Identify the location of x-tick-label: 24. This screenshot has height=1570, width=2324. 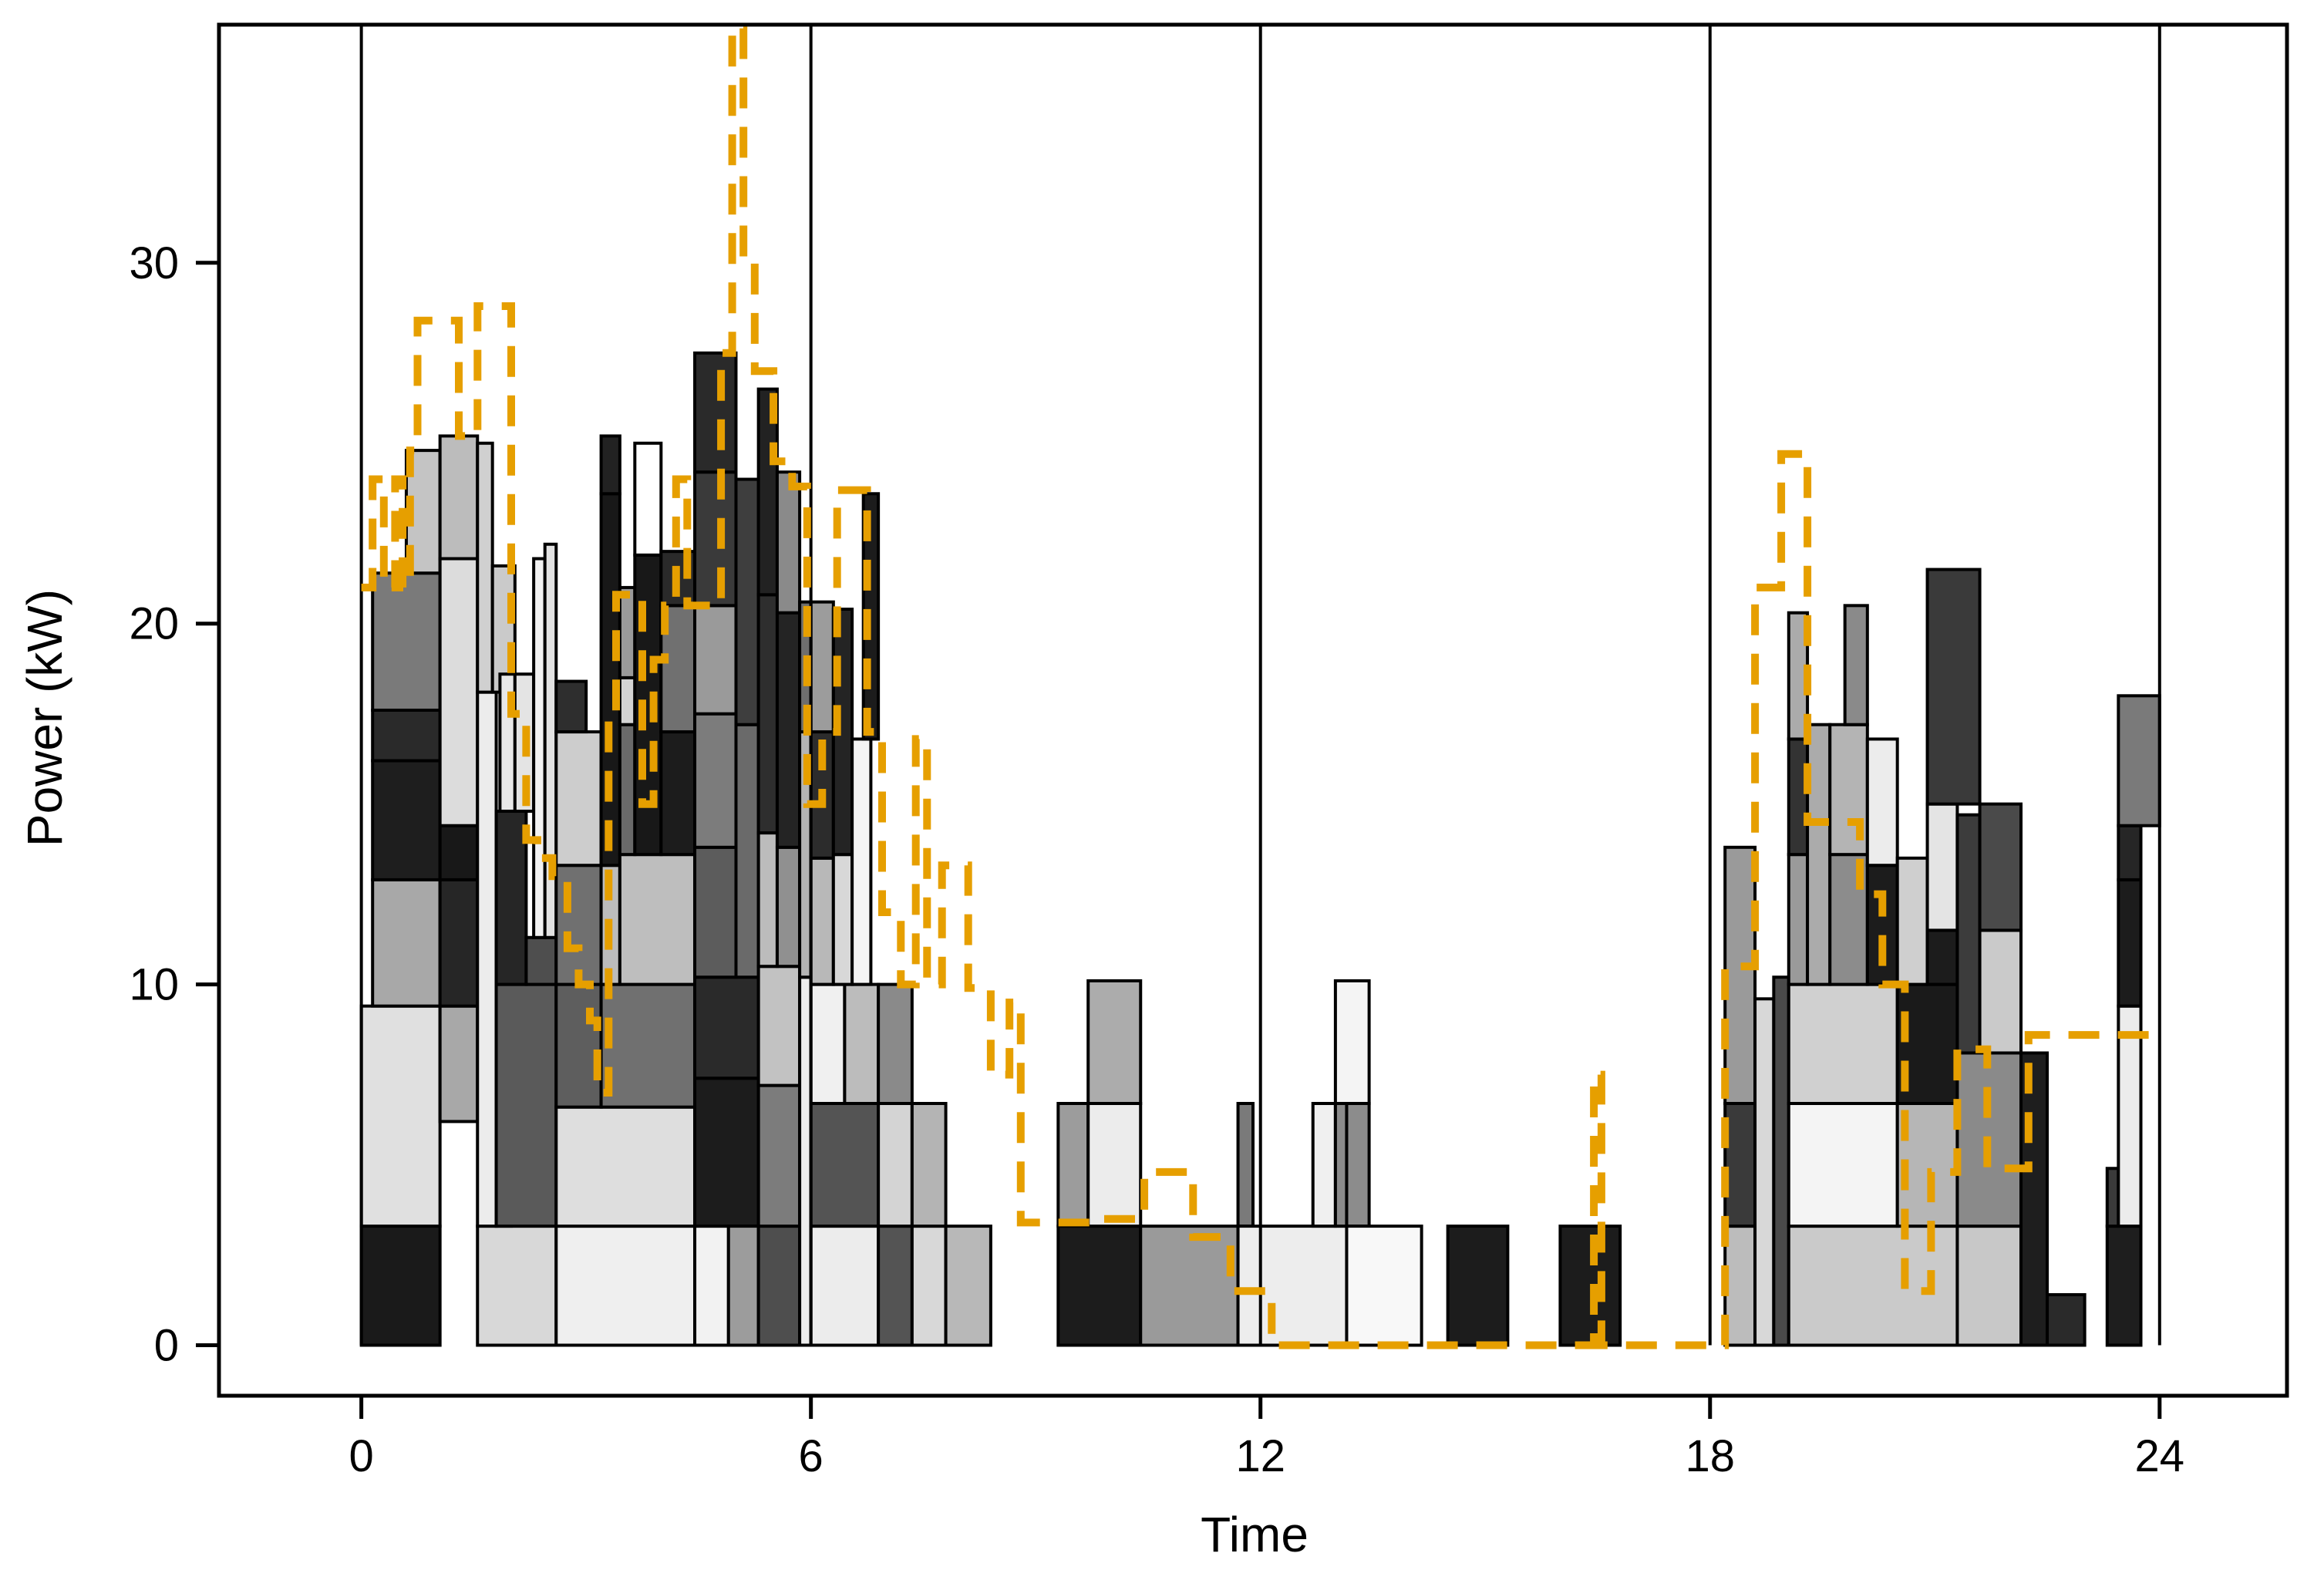
(2160, 1456).